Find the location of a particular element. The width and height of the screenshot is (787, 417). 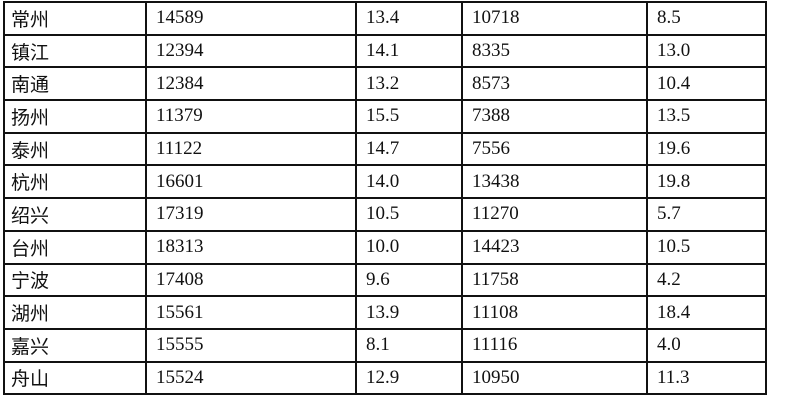

table-row: 舟山 15524 12.9 10950 11.3 is located at coordinates (385, 378).